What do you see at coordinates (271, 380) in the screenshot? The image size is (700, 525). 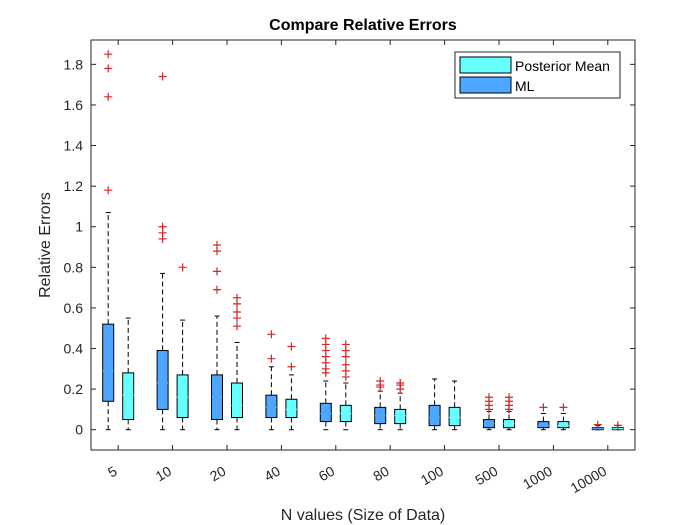 I see `box-40-ml` at bounding box center [271, 380].